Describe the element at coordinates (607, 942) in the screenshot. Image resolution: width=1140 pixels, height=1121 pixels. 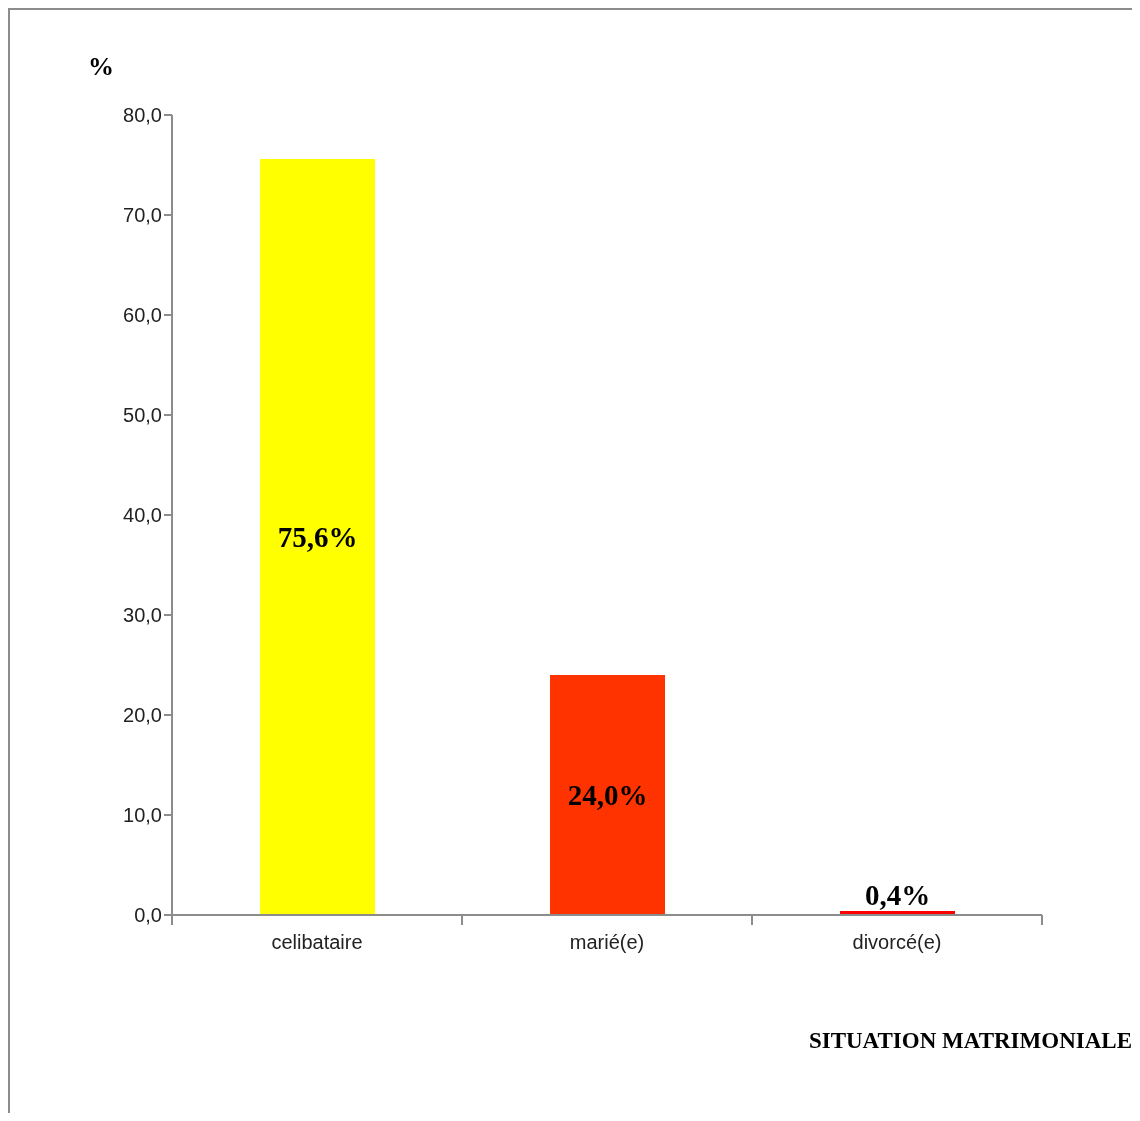
I see `x-tick-label: marié(e)` at that location.